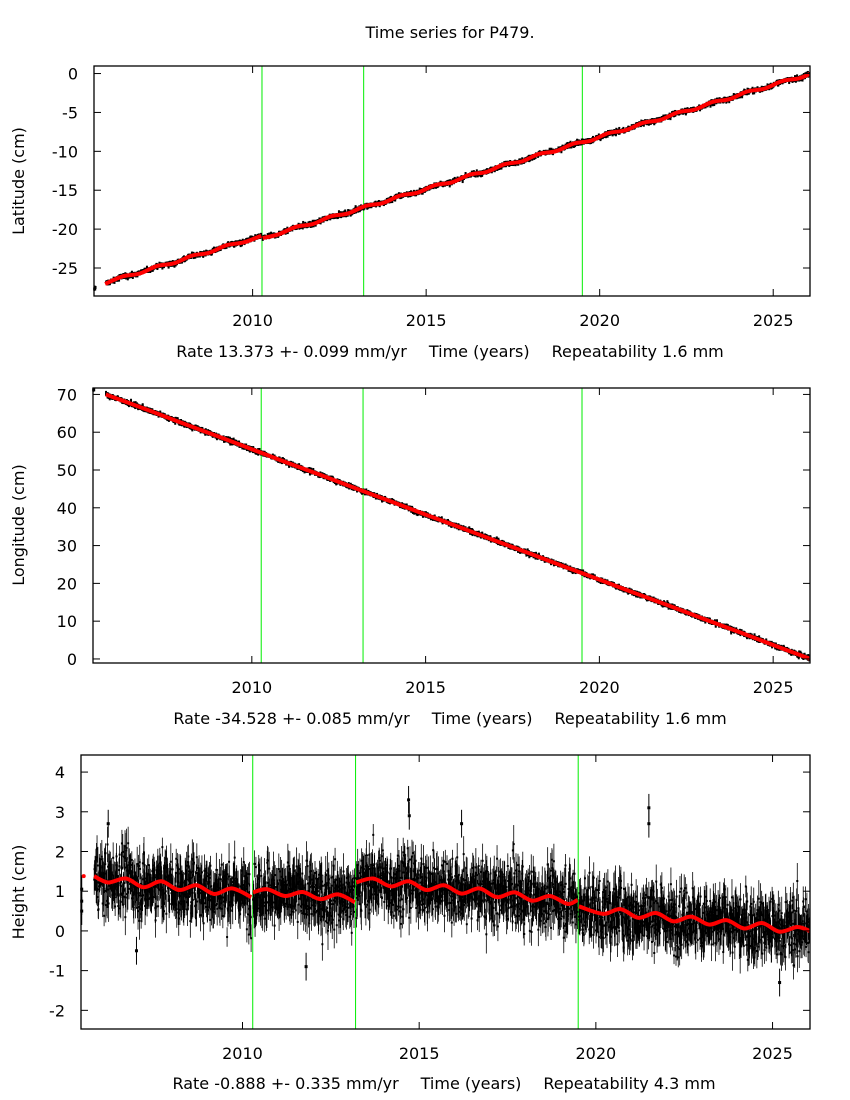 This screenshot has width=850, height=1100. What do you see at coordinates (426, 320) in the screenshot?
I see `latitude-x-tick-label: 2015` at bounding box center [426, 320].